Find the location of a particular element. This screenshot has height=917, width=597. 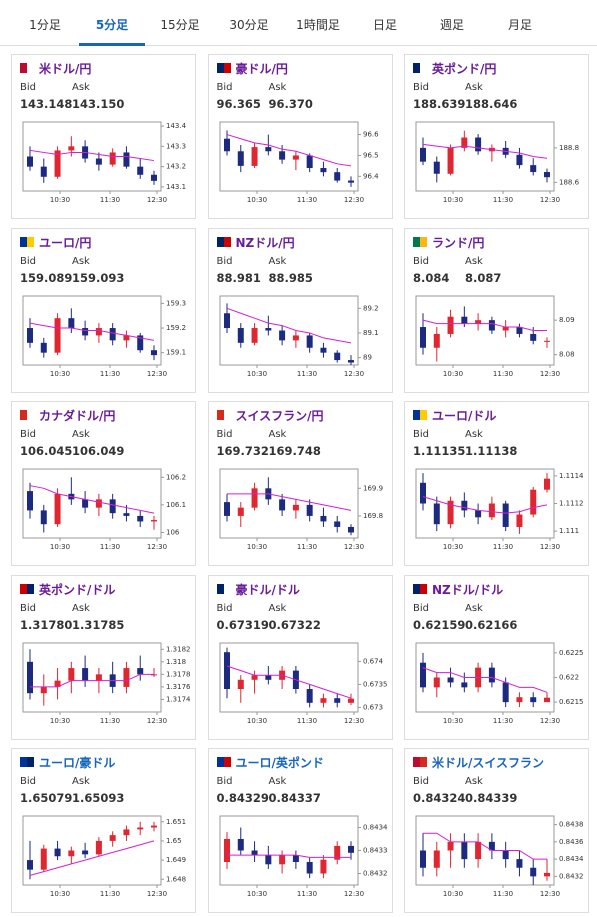

pair-title: ユーロ/円 is located at coordinates (65, 242).